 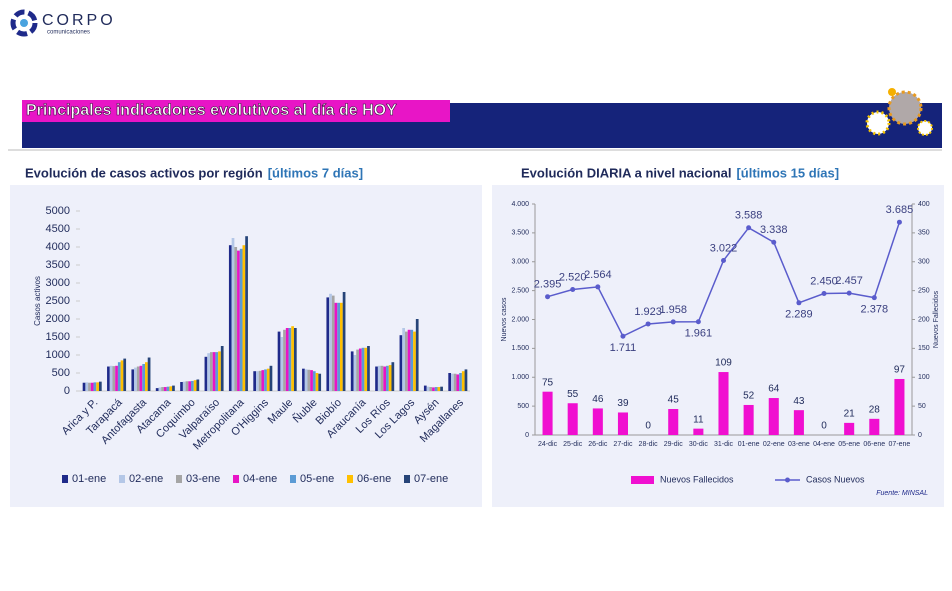 What do you see at coordinates (922, 406) in the screenshot?
I see `y2-tick-label: 50` at bounding box center [922, 406].